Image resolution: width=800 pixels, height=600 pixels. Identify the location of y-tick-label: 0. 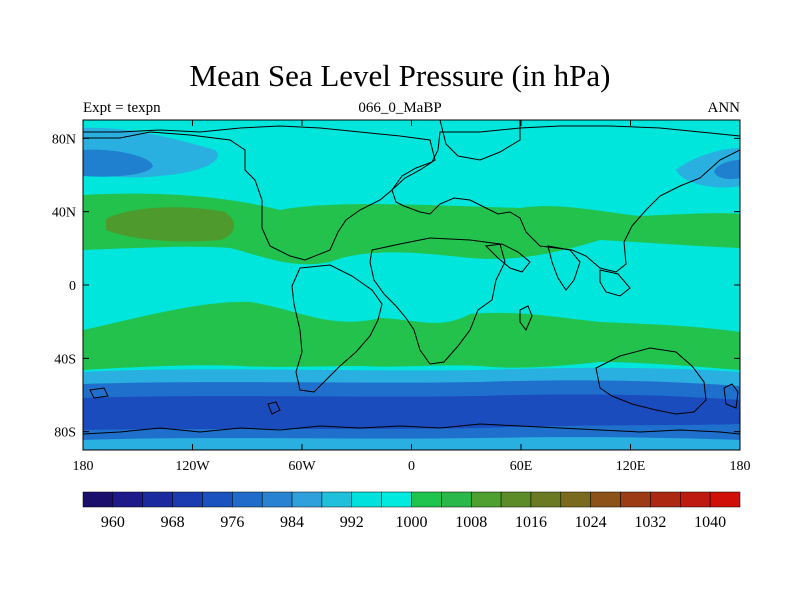
(72, 286).